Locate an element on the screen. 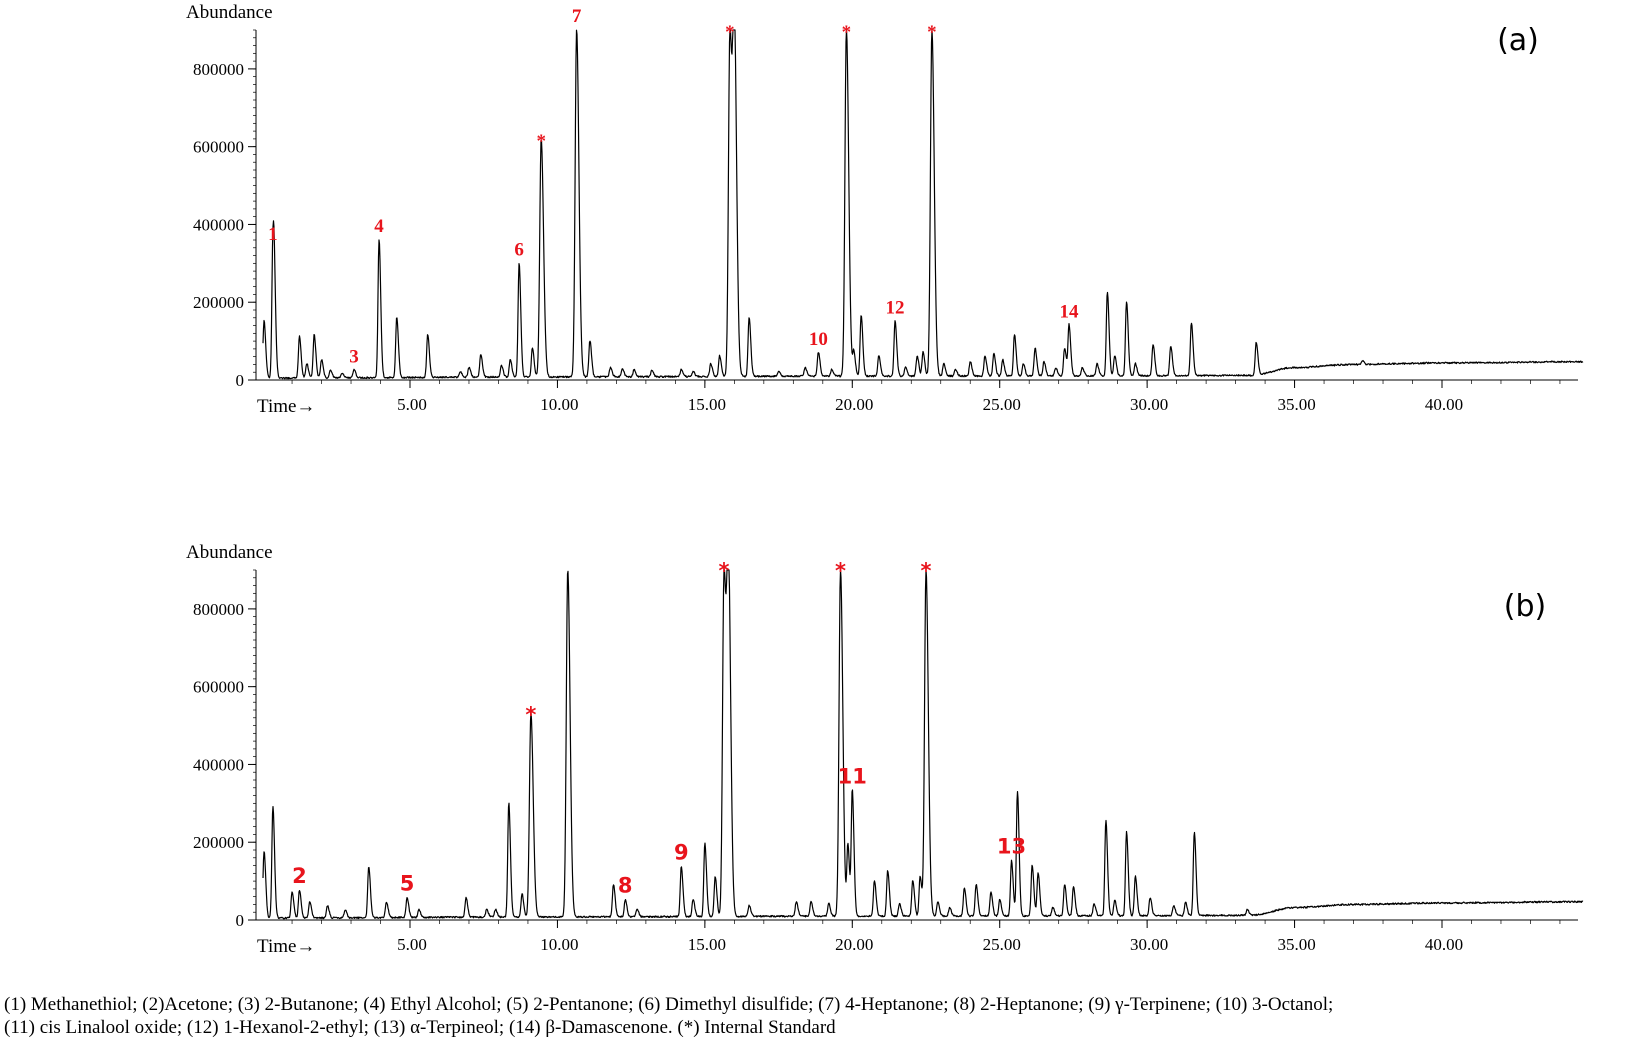 The image size is (1650, 1061). peak-label-1: 1 is located at coordinates (273, 234).